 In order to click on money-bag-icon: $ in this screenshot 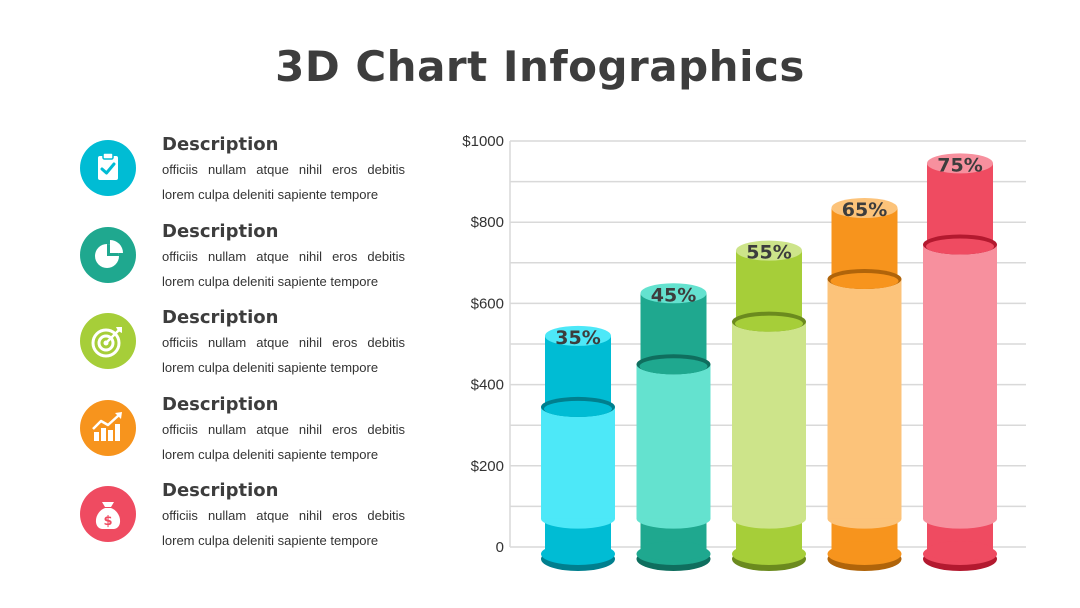, I will do `click(108, 514)`.